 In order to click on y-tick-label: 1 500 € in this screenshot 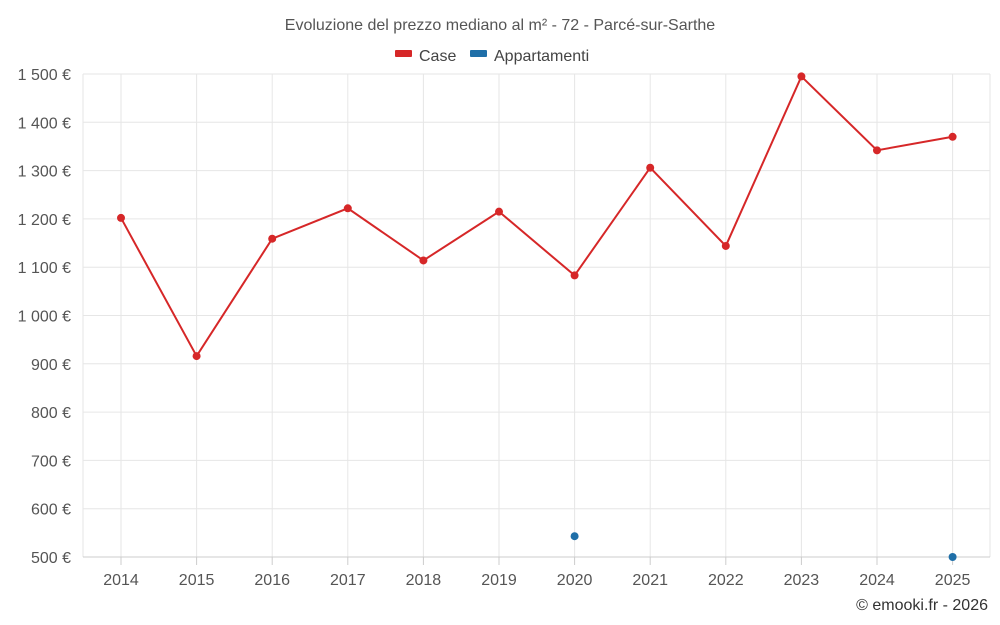, I will do `click(44, 75)`.